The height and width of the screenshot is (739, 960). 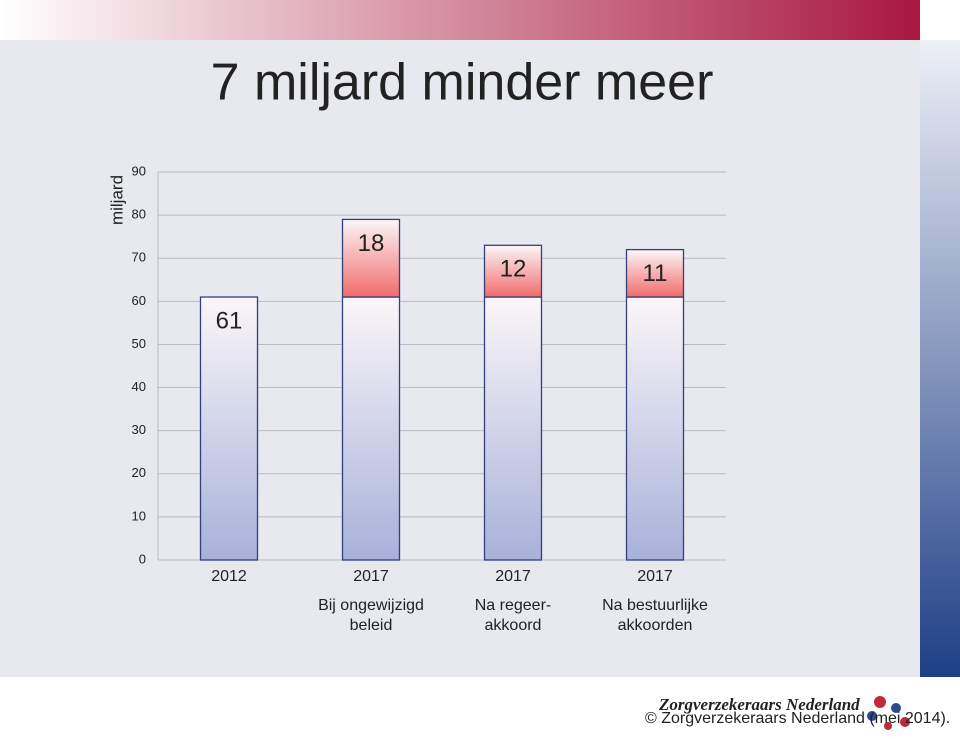 What do you see at coordinates (888, 713) in the screenshot?
I see `logo-mark` at bounding box center [888, 713].